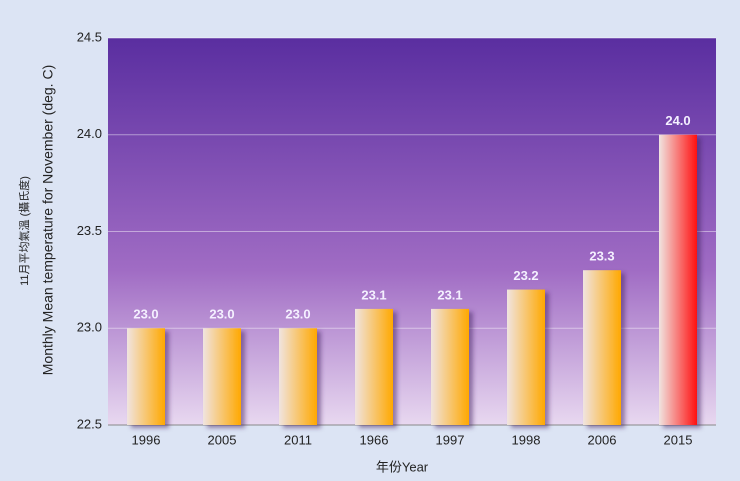  Describe the element at coordinates (89, 230) in the screenshot. I see `y-tick-label: 23.5` at that location.